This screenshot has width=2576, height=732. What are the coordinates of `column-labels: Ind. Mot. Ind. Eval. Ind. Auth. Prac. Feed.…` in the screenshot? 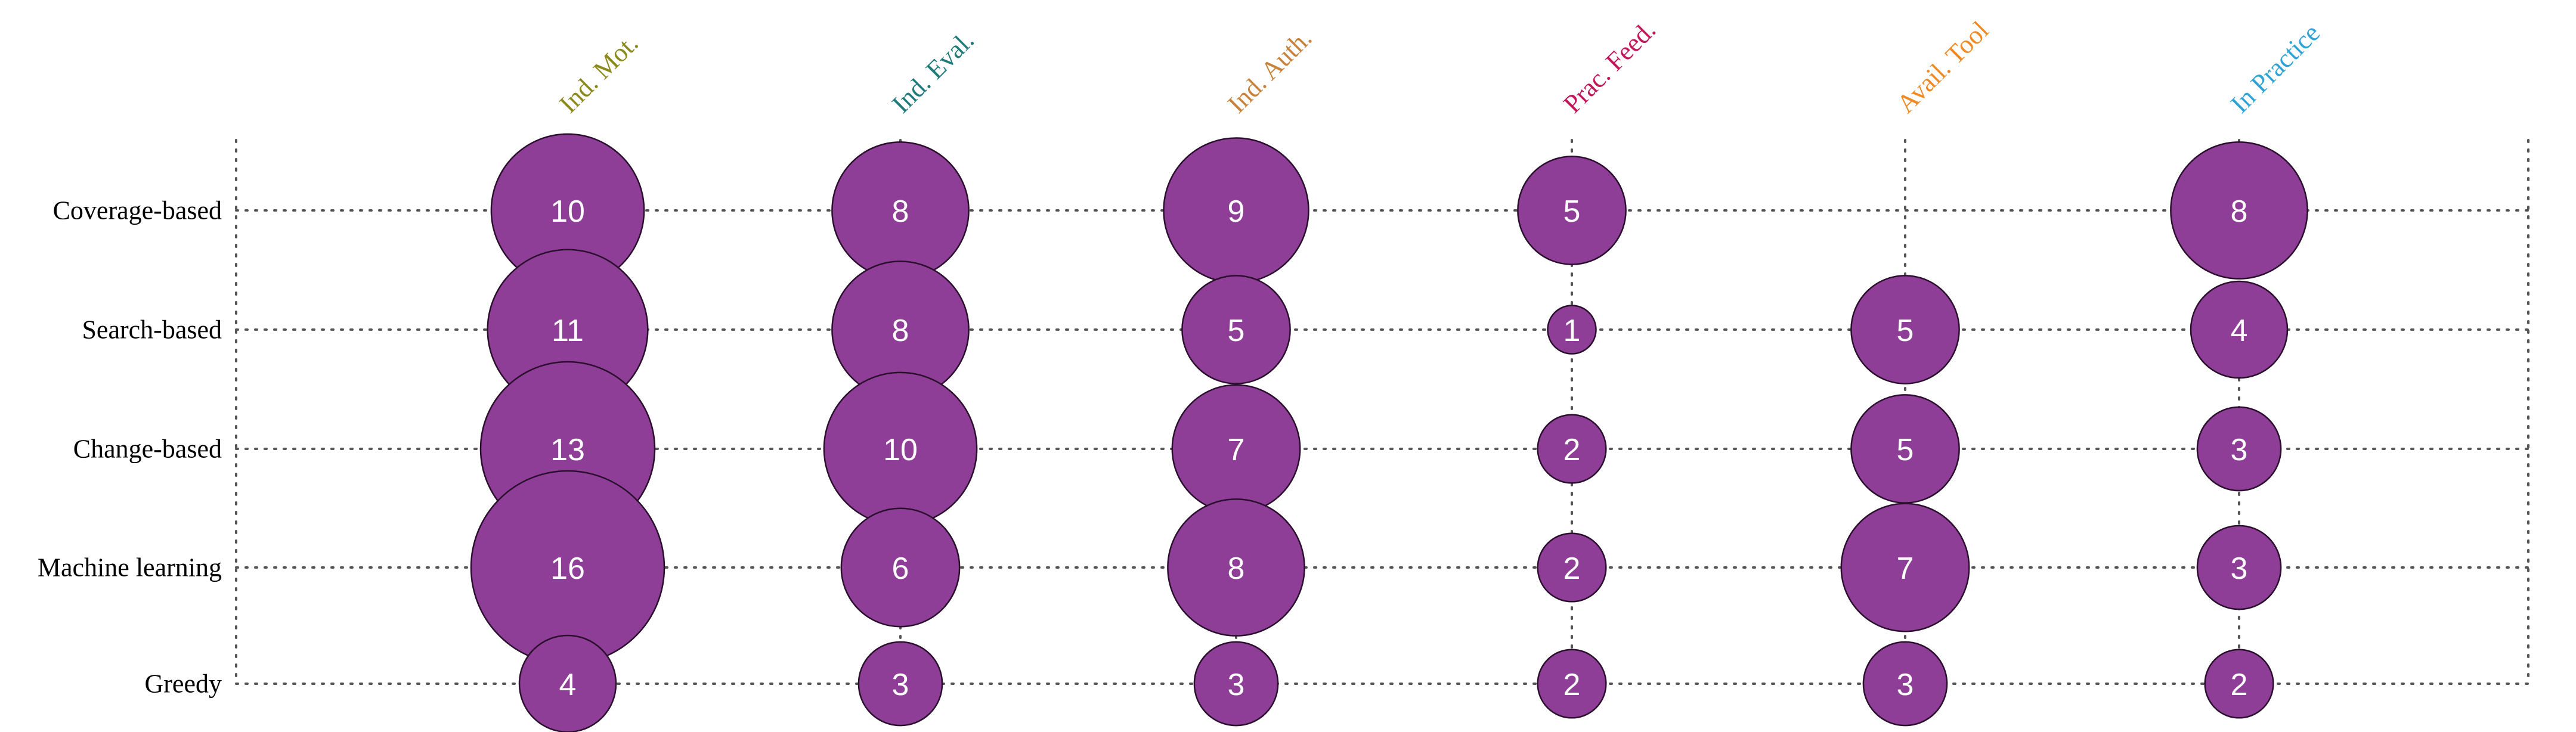 It's located at (1440, 67).